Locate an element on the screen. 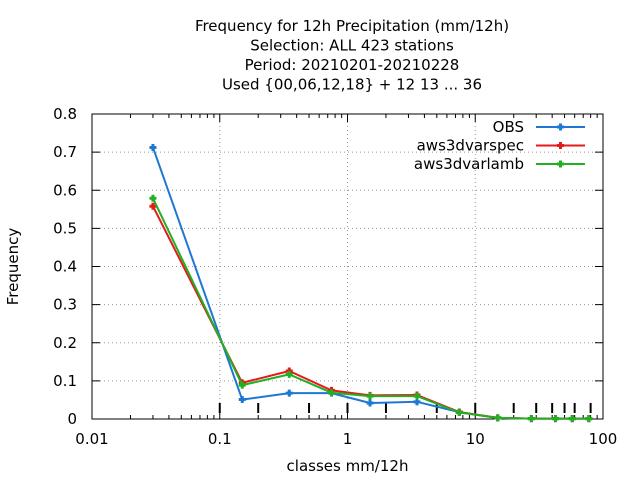 This screenshot has height=484, width=640. x-tick-label: 10 is located at coordinates (475, 439).